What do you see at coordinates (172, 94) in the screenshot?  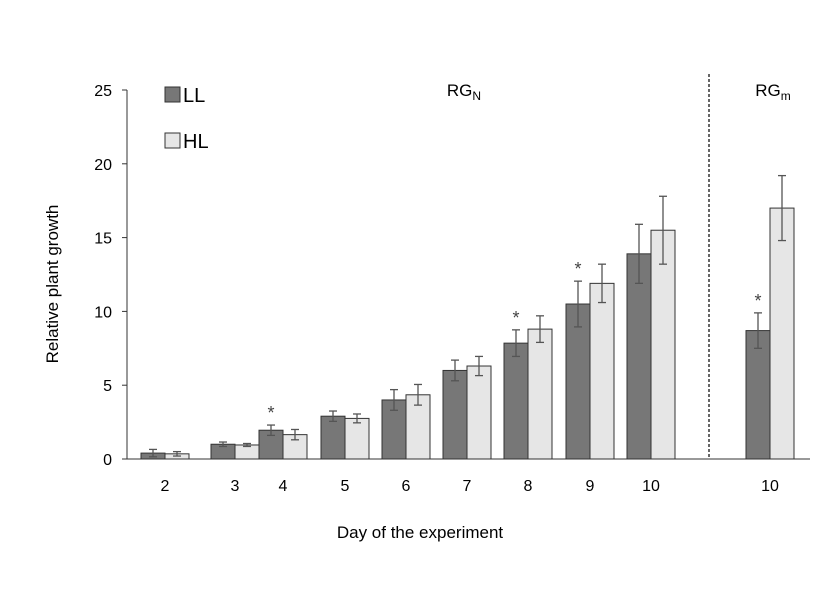 I see `legend-swatch-ll` at bounding box center [172, 94].